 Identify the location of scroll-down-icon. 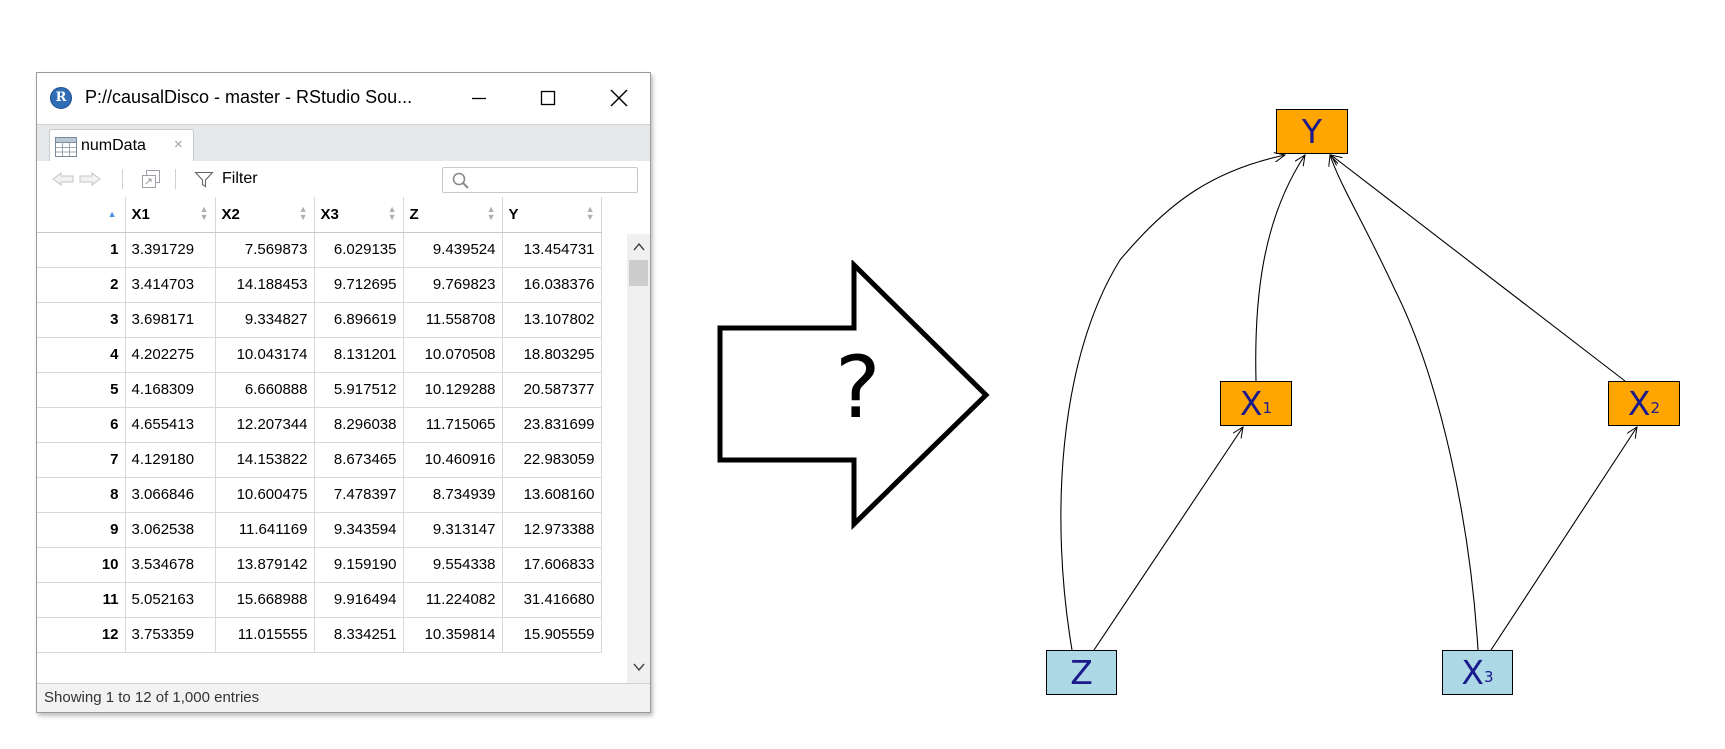
(639, 667).